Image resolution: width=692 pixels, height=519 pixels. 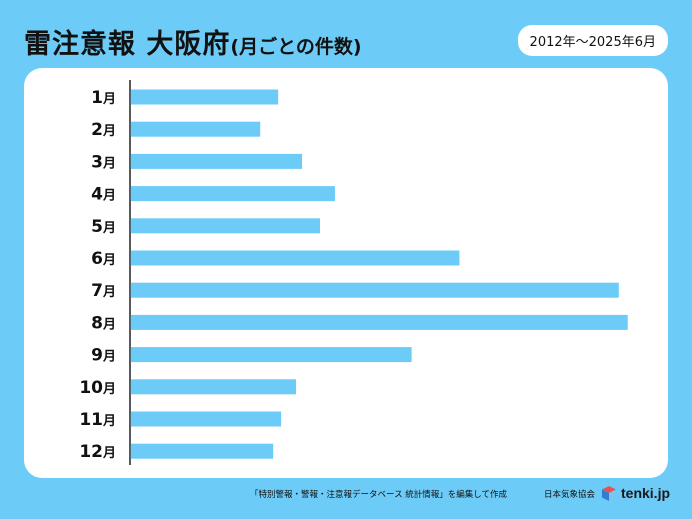 I want to click on period-badge: 2012年～2025年6月, so click(x=592, y=40).